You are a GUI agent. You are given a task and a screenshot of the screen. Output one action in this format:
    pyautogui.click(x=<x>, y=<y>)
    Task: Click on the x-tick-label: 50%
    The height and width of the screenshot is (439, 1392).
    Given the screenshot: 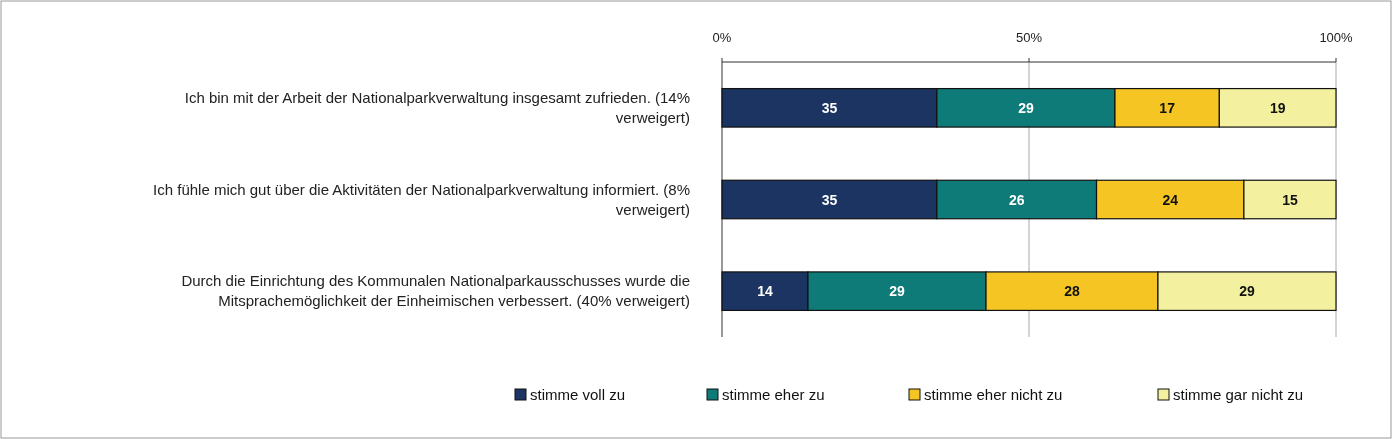 What is the action you would take?
    pyautogui.click(x=1029, y=37)
    